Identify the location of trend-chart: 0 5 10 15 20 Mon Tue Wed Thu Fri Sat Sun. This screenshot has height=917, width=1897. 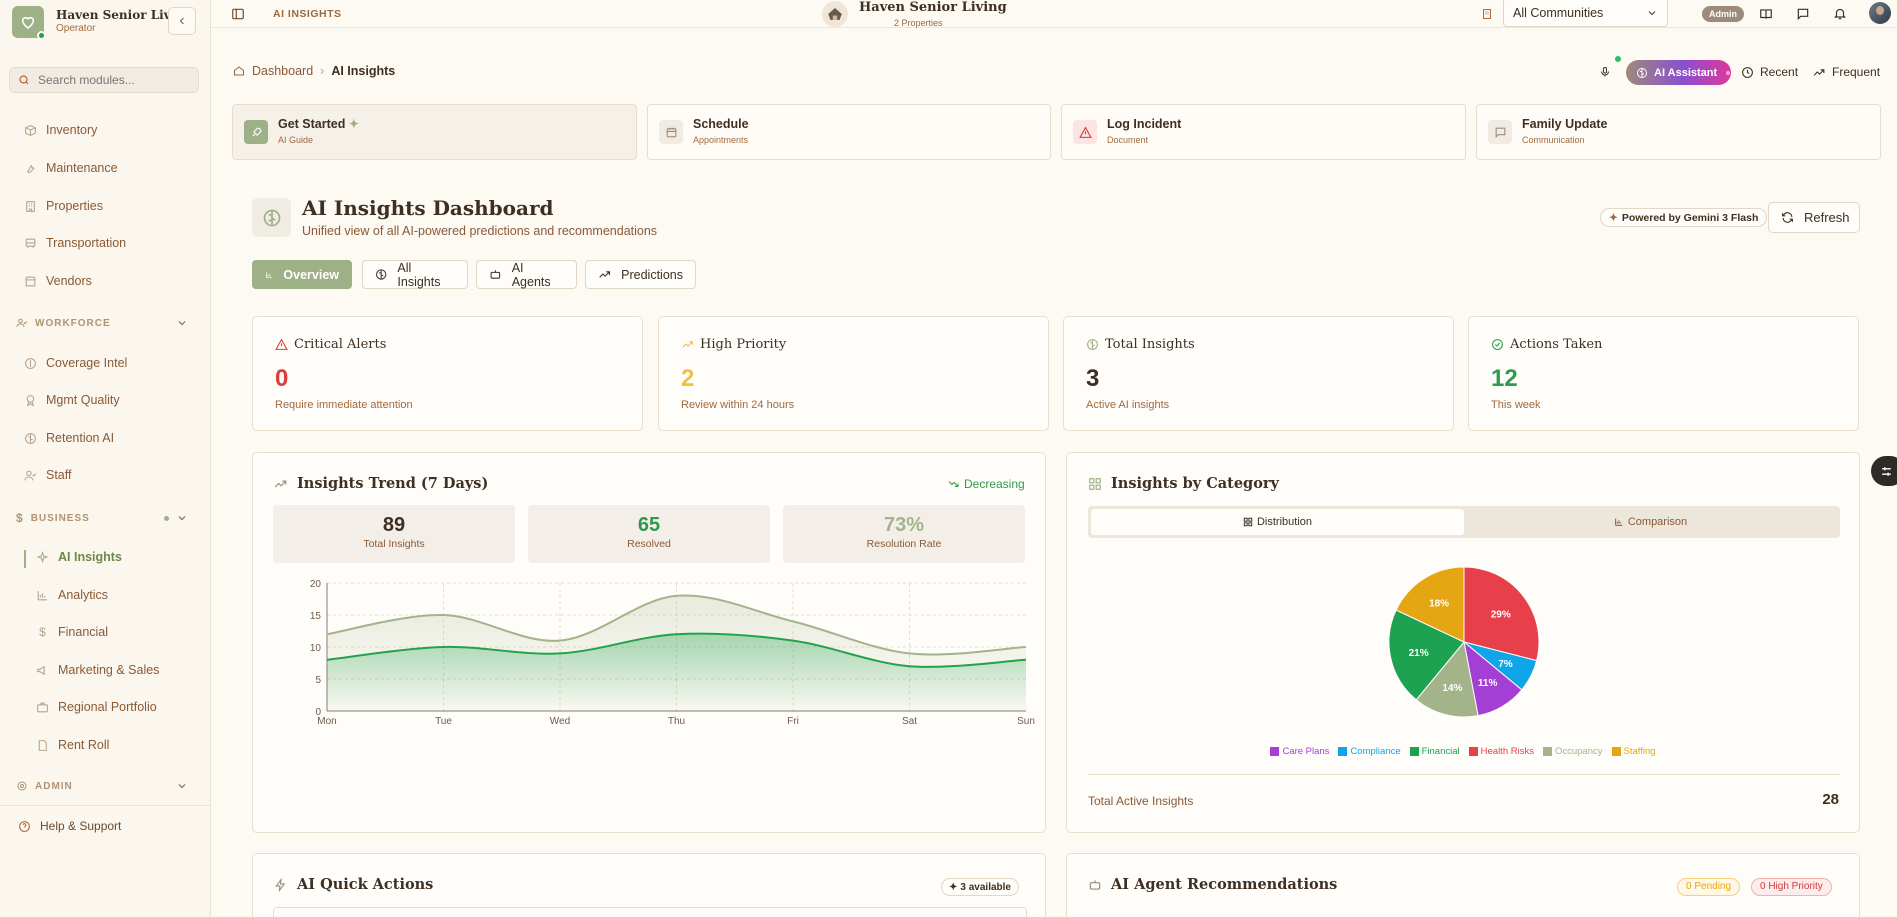
(672, 653).